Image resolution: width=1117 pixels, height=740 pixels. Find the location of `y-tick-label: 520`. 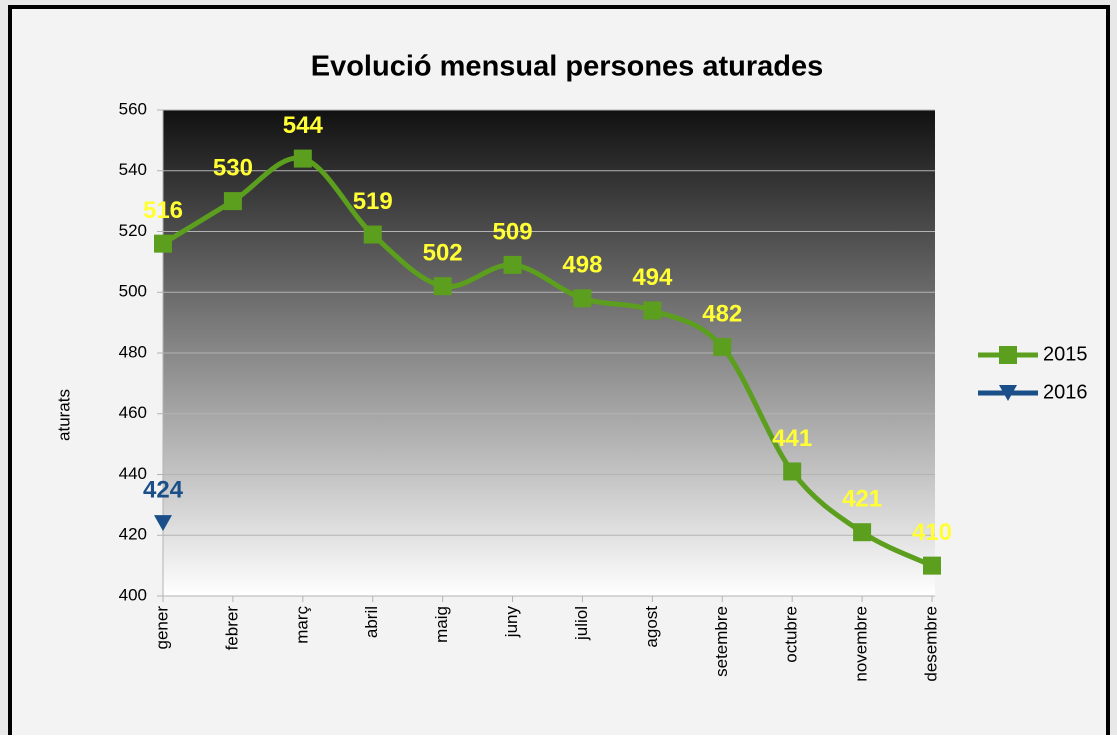

y-tick-label: 520 is located at coordinates (133, 230).